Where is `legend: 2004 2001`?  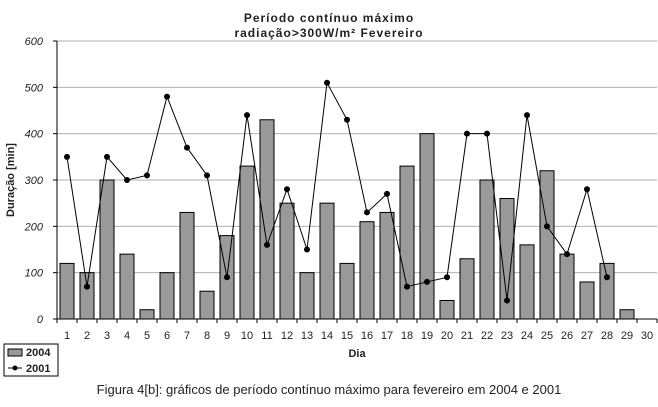 legend: 2004 2001 is located at coordinates (31, 360).